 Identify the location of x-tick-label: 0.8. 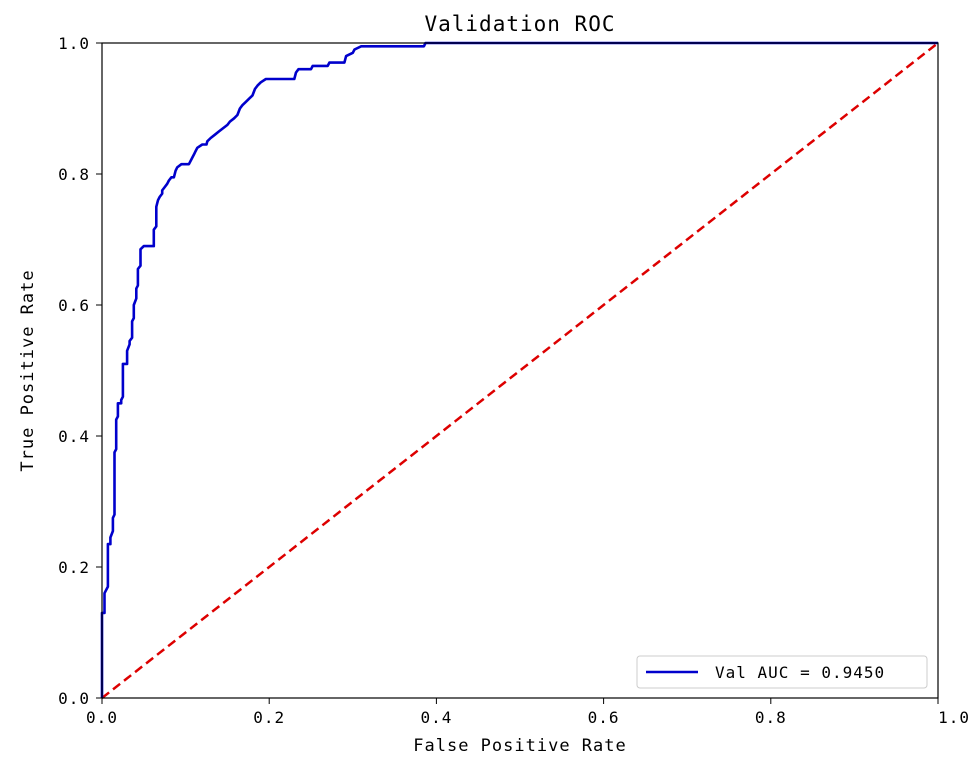
(771, 717).